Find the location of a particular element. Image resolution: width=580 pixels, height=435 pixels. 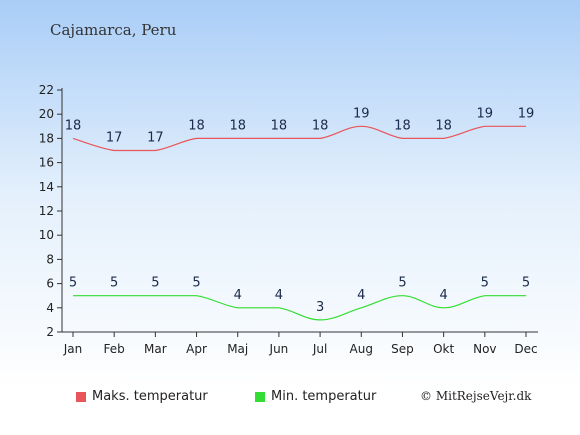

x-tick-label: Aug is located at coordinates (361, 349).